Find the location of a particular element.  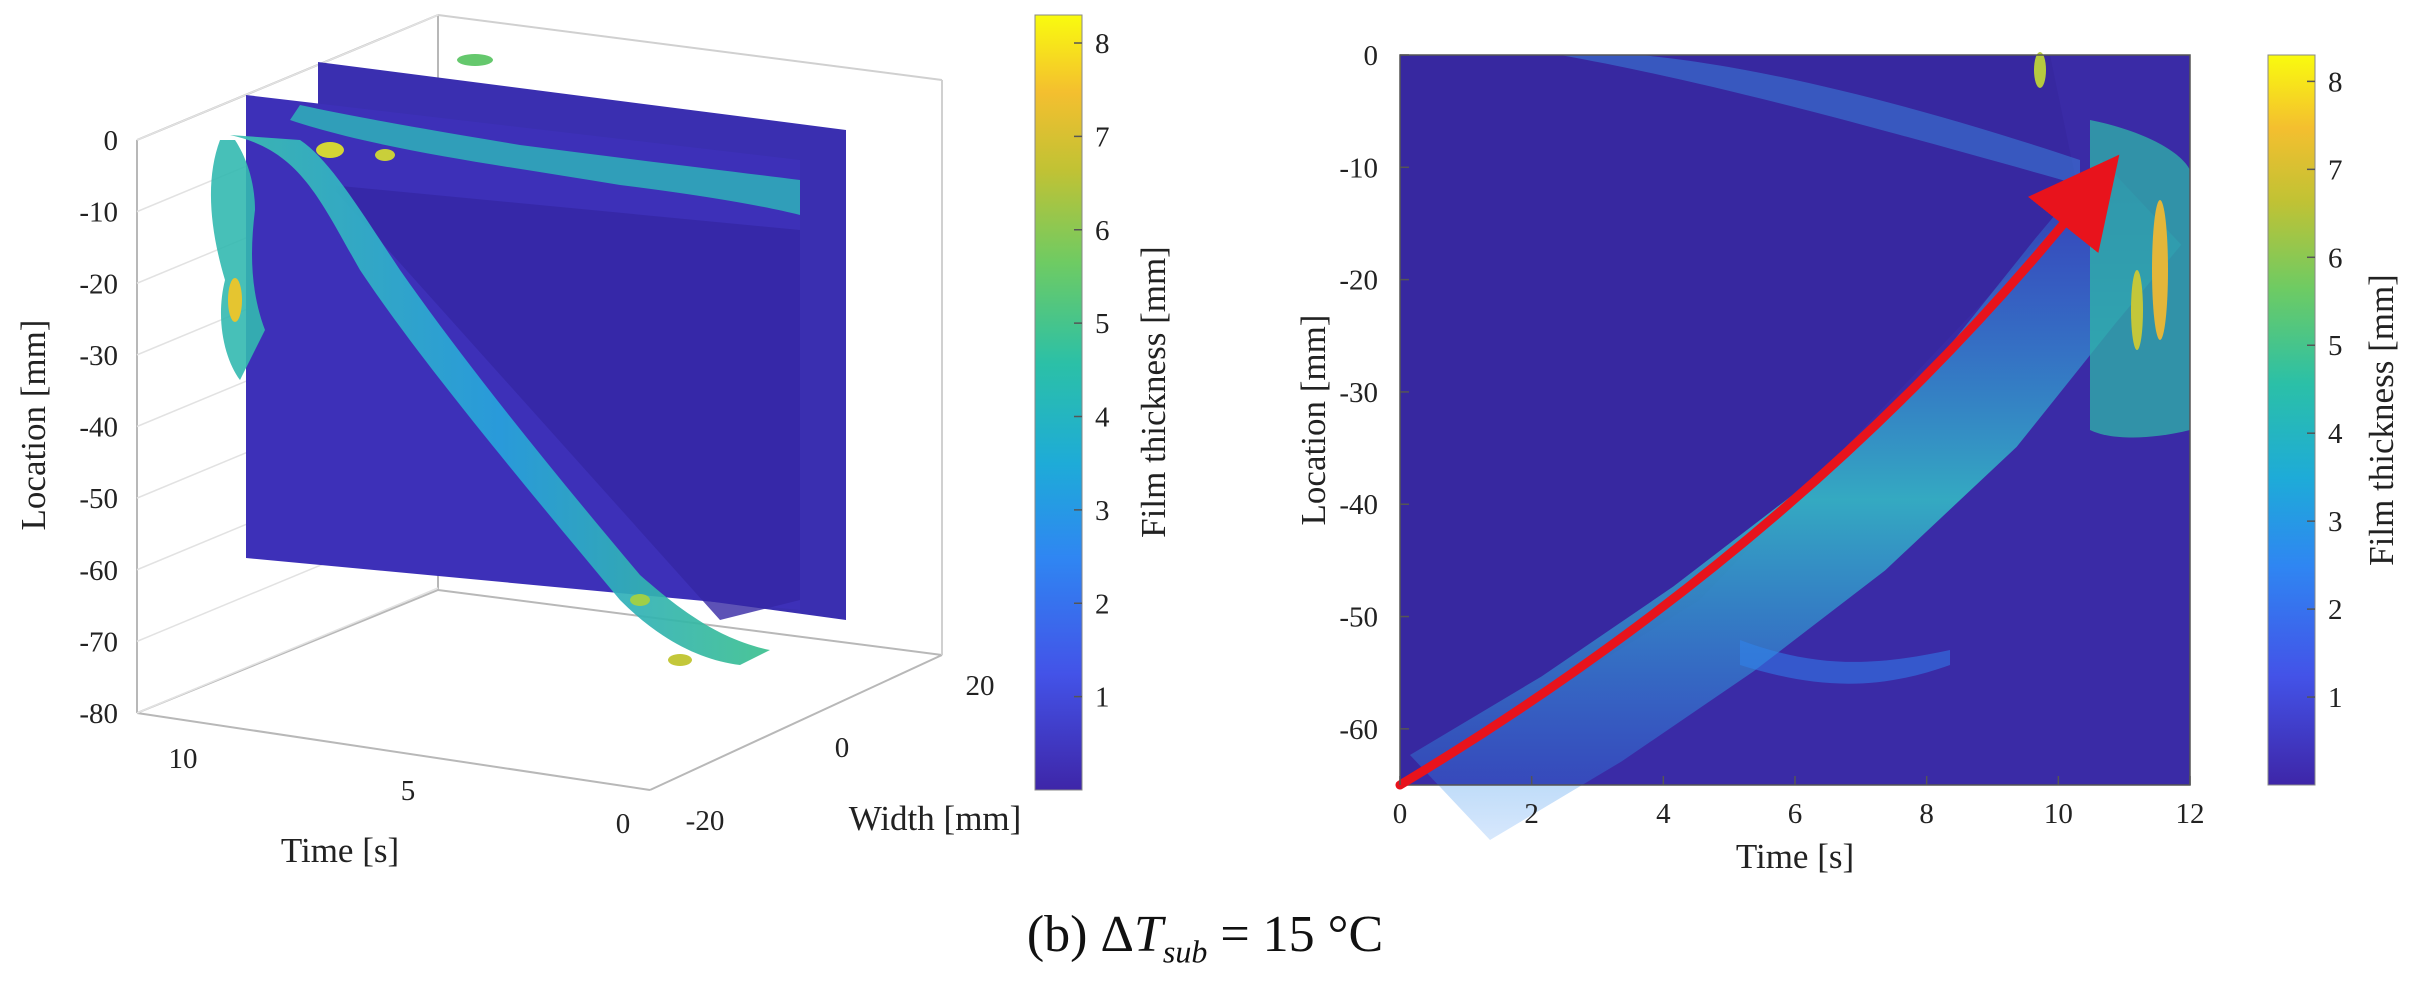

colorbar-heatmap-ticks: 8 7 6 5 4 3 2 1 is located at coordinates (2325, 390).